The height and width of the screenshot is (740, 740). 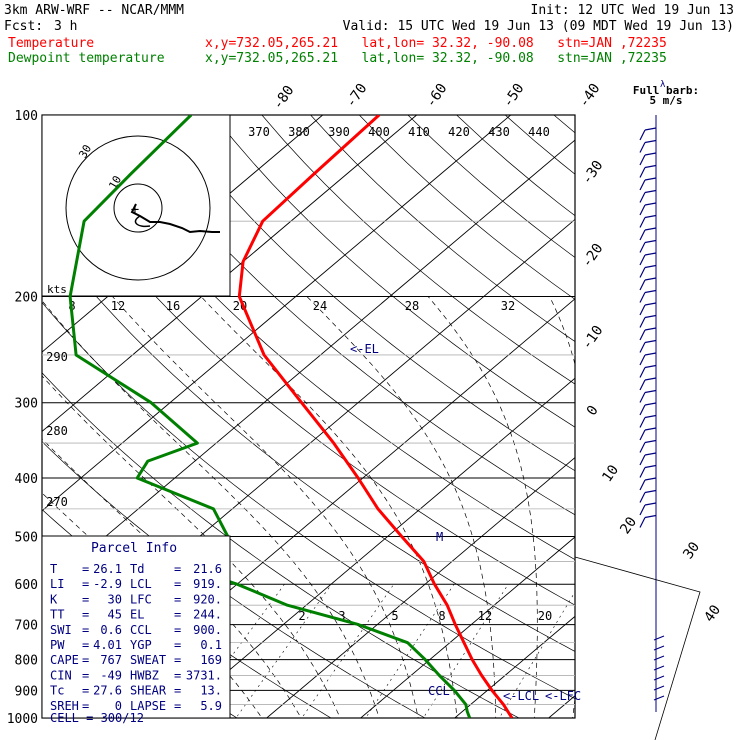 What do you see at coordinates (207, 584) in the screenshot?
I see `parcel-value2: 919.` at bounding box center [207, 584].